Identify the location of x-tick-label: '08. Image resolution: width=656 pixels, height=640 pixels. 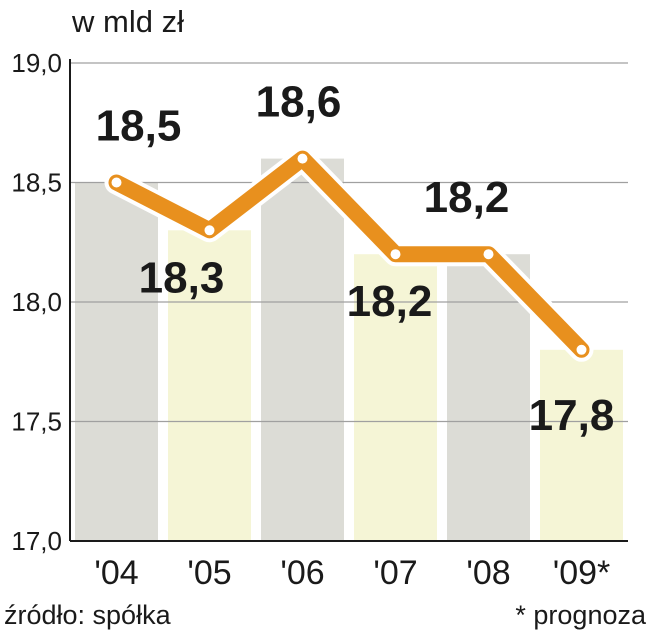
(488, 573).